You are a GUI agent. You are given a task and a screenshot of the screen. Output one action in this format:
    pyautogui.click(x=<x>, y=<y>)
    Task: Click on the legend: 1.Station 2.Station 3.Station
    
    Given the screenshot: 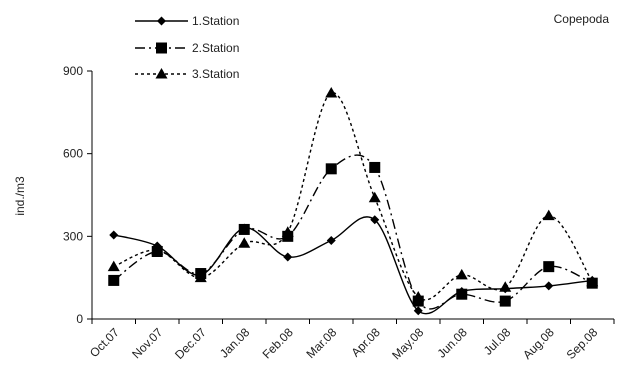 What is the action you would take?
    pyautogui.click(x=187, y=47)
    